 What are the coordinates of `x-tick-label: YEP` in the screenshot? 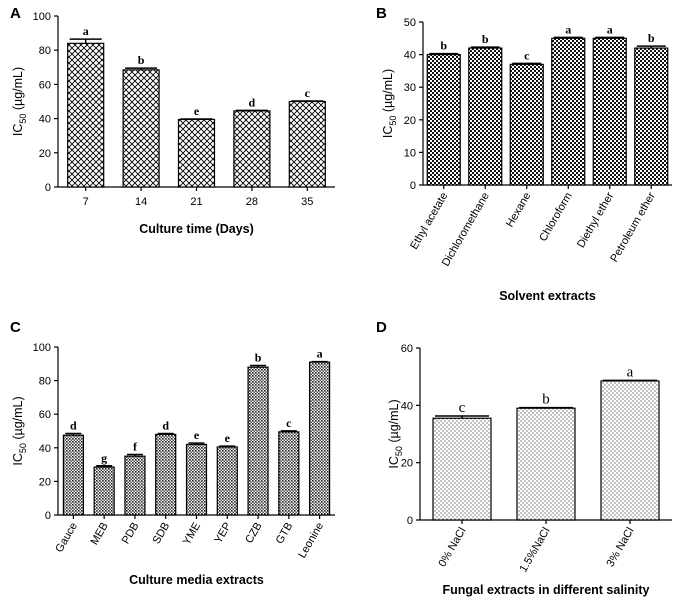 It's located at (222, 533).